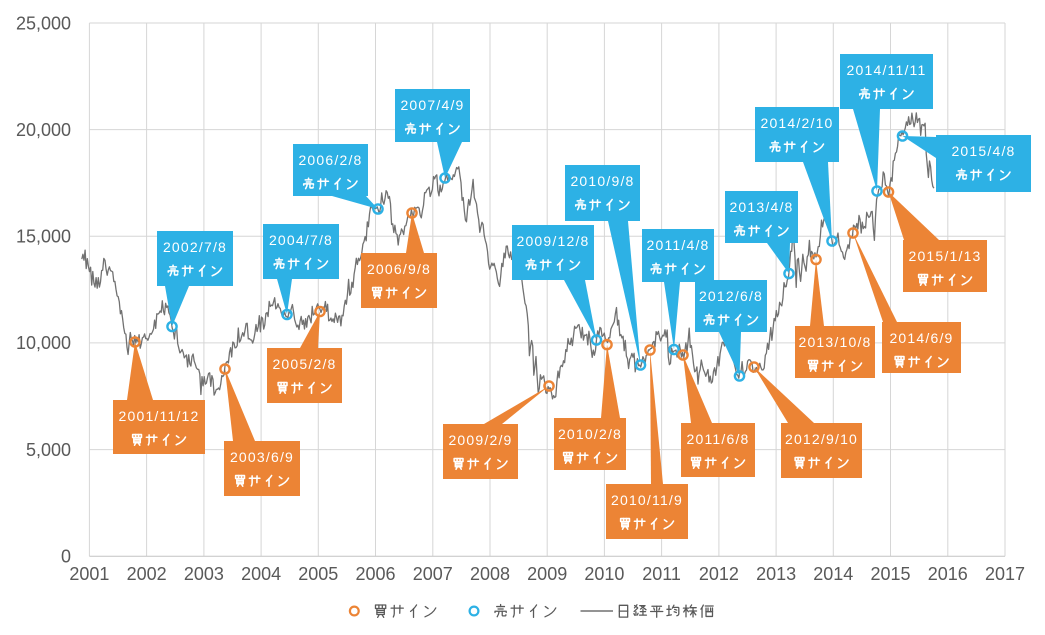  Describe the element at coordinates (262, 457) in the screenshot. I see `svg-text: 2003/6/9` at that location.